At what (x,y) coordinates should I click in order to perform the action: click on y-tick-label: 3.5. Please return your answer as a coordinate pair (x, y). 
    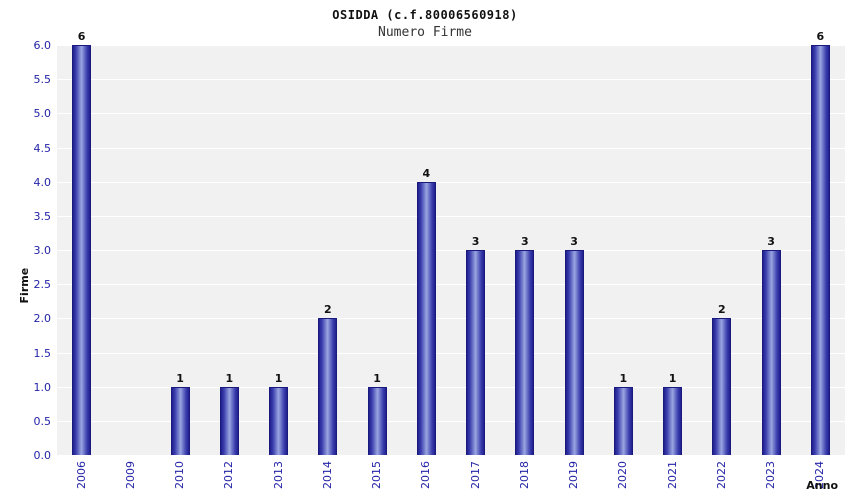
    Looking at the image, I should click on (42, 216).